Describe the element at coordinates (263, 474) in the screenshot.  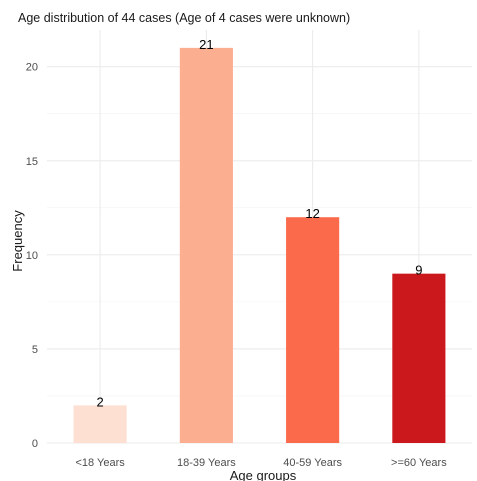
I see `x-axis-label: Age groups` at that location.